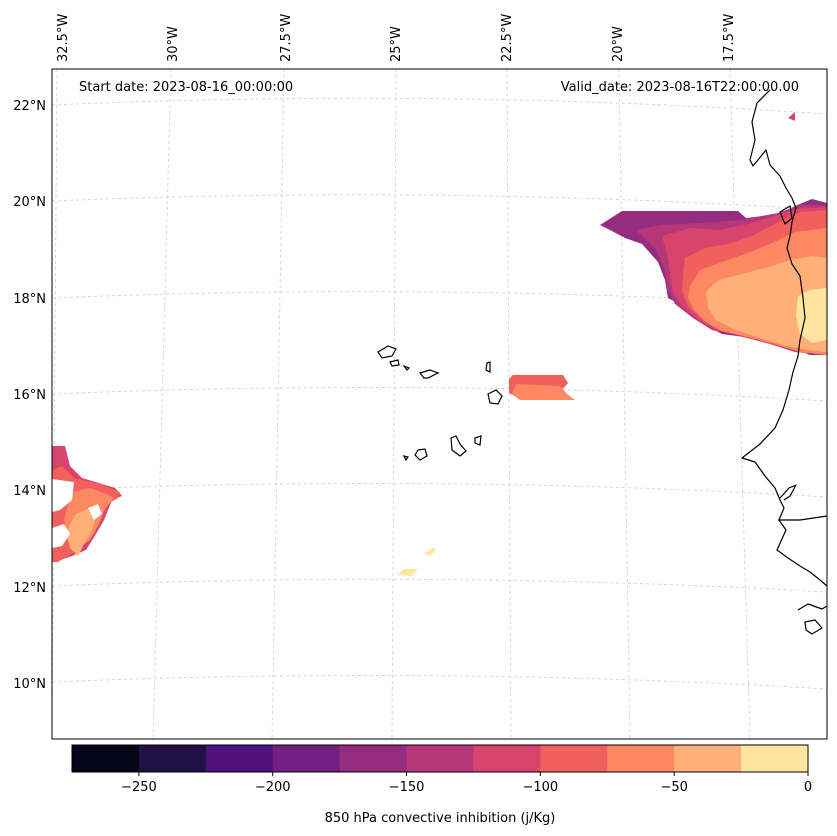  Describe the element at coordinates (405, 458) in the screenshot. I see `island-brava` at that location.